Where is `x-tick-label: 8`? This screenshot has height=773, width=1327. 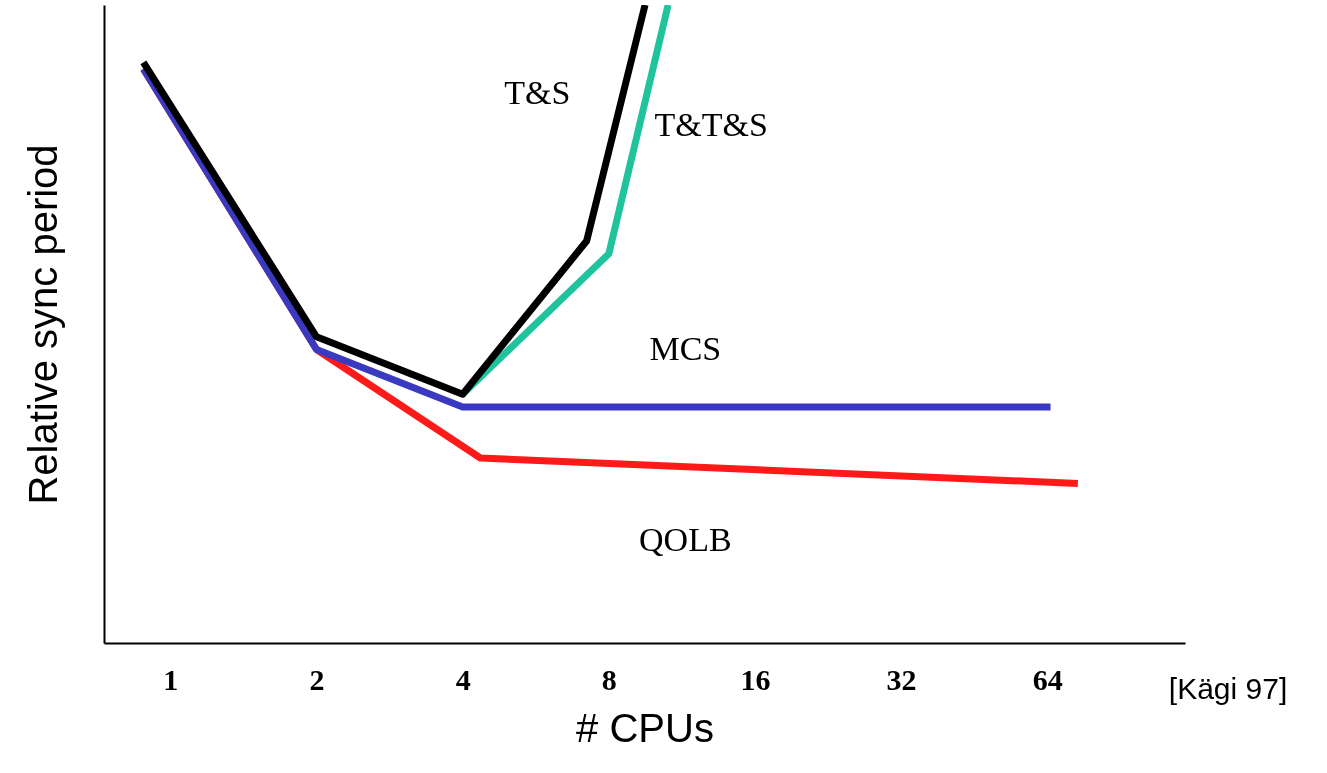 x-tick-label: 8 is located at coordinates (609, 679).